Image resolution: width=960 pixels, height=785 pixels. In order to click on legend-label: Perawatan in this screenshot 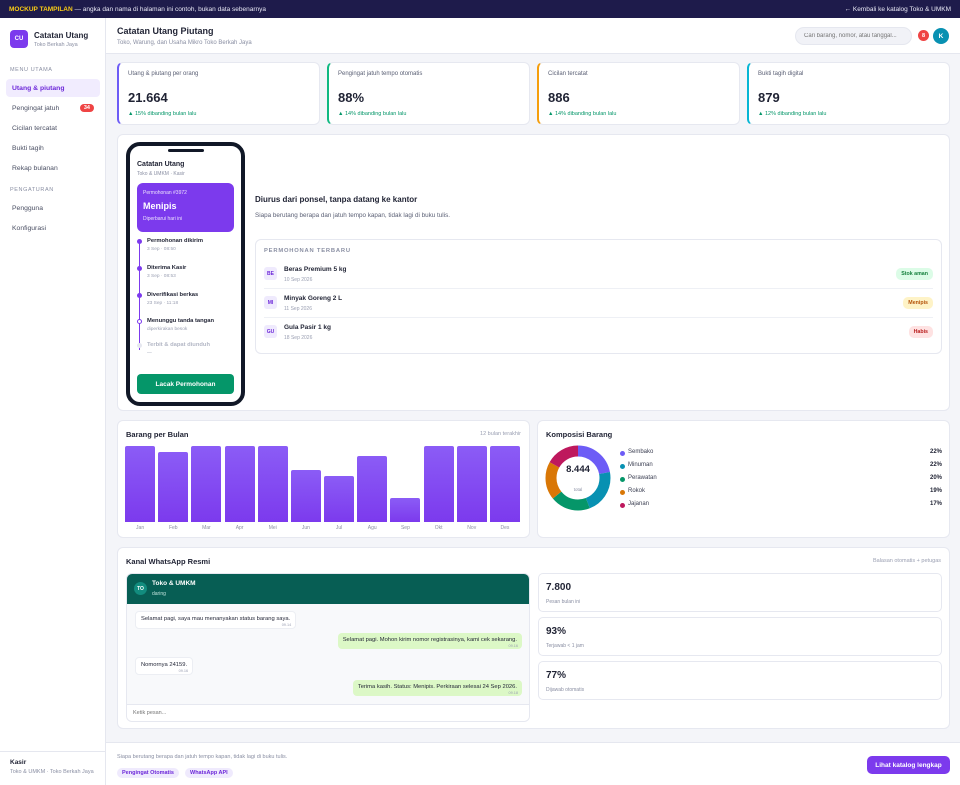, I will do `click(642, 478)`.